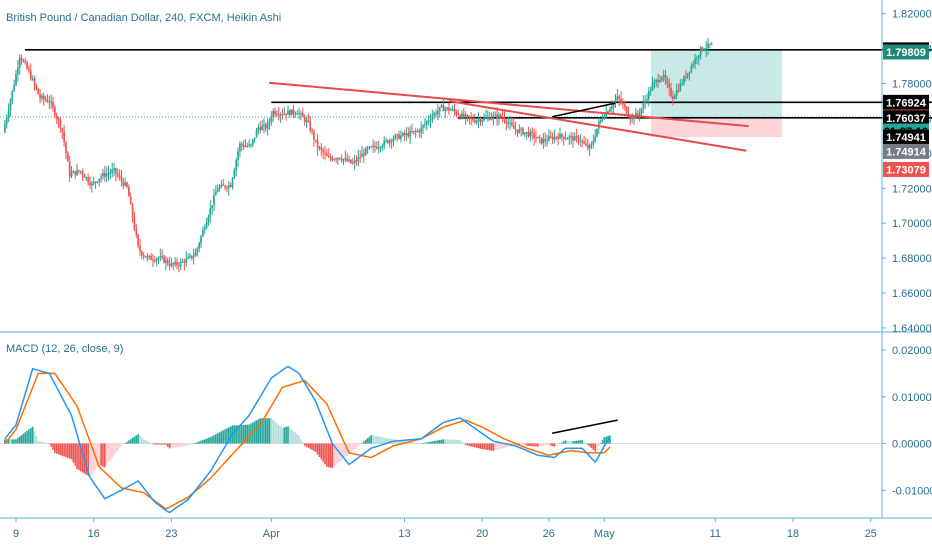  I want to click on stop-zone, so click(716, 127).